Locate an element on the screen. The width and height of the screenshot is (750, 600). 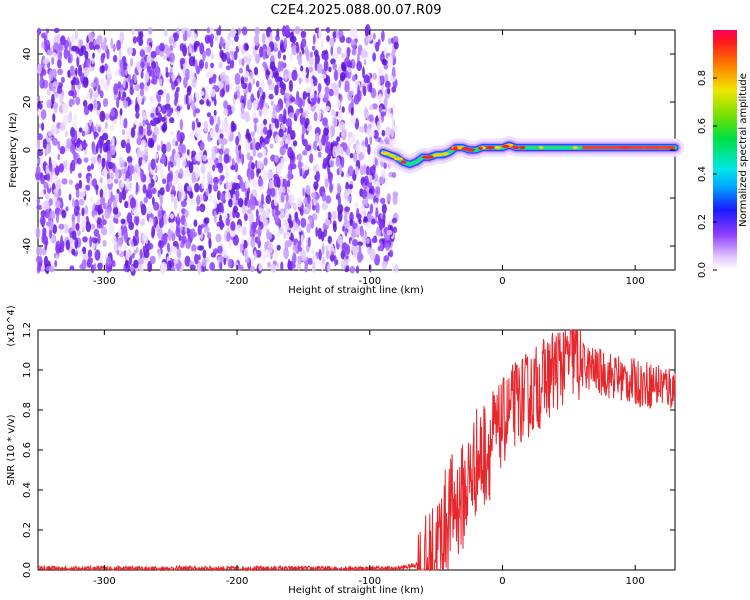
spectrogram-x-label: Height of straight line (km) is located at coordinates (356, 290).